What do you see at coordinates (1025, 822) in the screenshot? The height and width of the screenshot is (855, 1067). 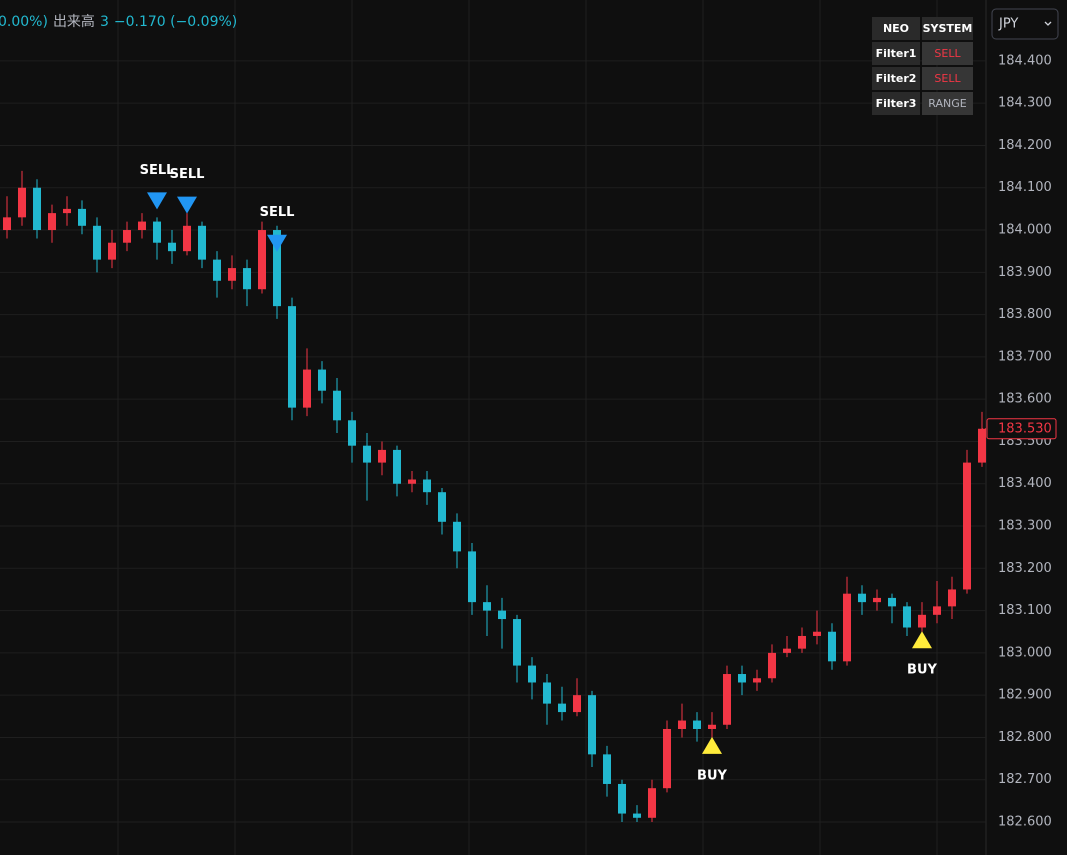 I see `y-tick-label: 182.600` at bounding box center [1025, 822].